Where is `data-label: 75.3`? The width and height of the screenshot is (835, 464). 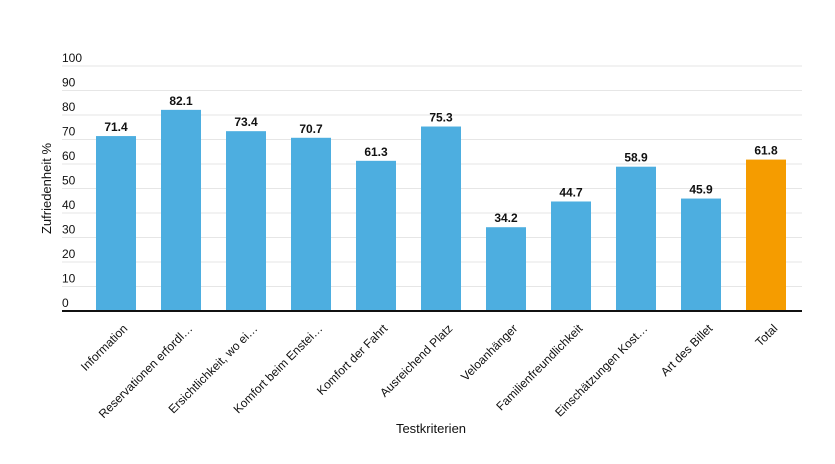
data-label: 75.3 is located at coordinates (441, 118).